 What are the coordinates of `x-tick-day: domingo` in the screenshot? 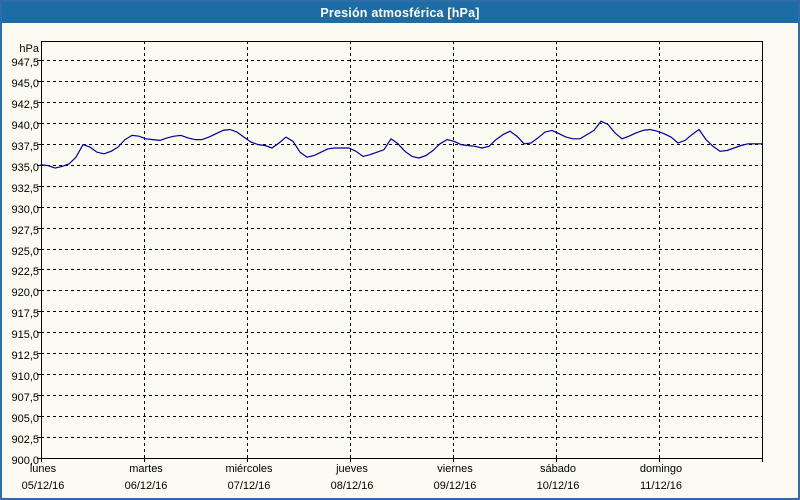 It's located at (661, 469).